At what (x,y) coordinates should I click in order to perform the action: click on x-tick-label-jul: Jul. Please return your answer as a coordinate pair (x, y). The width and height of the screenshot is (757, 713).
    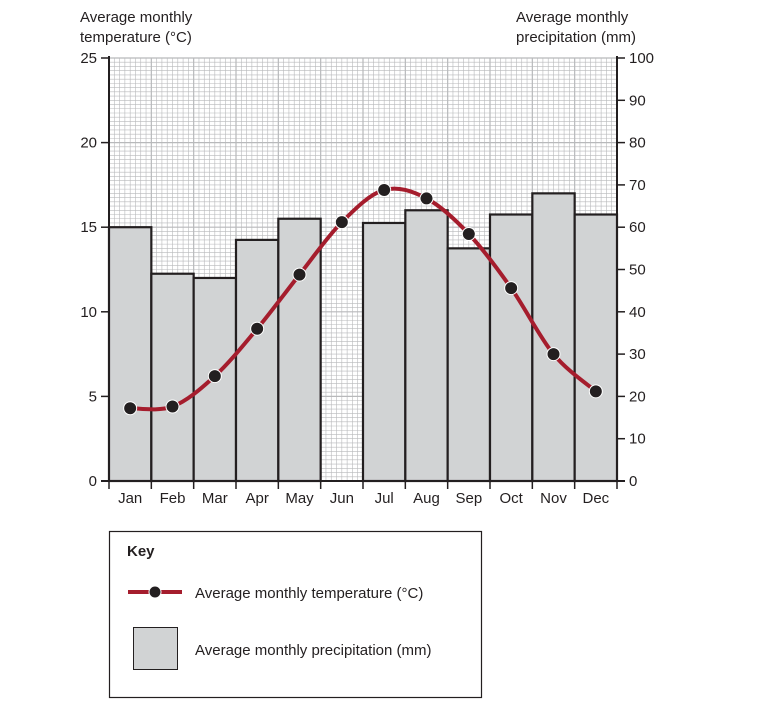
    Looking at the image, I should click on (384, 498).